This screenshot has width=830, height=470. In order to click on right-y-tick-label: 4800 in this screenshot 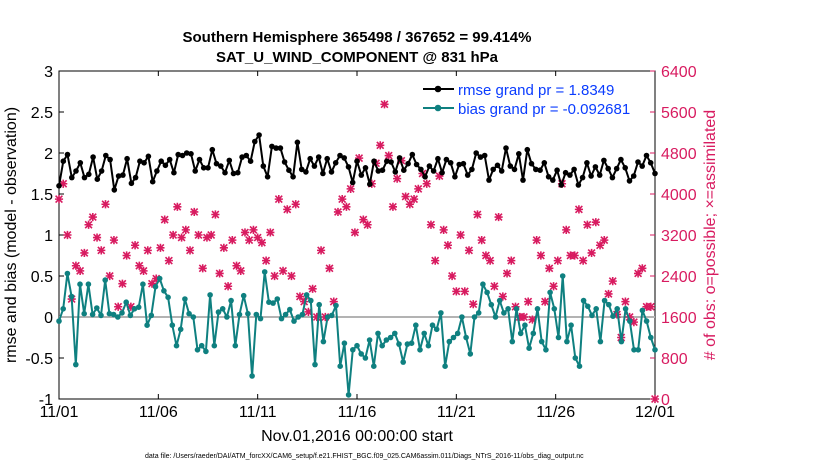, I will do `click(679, 154)`.